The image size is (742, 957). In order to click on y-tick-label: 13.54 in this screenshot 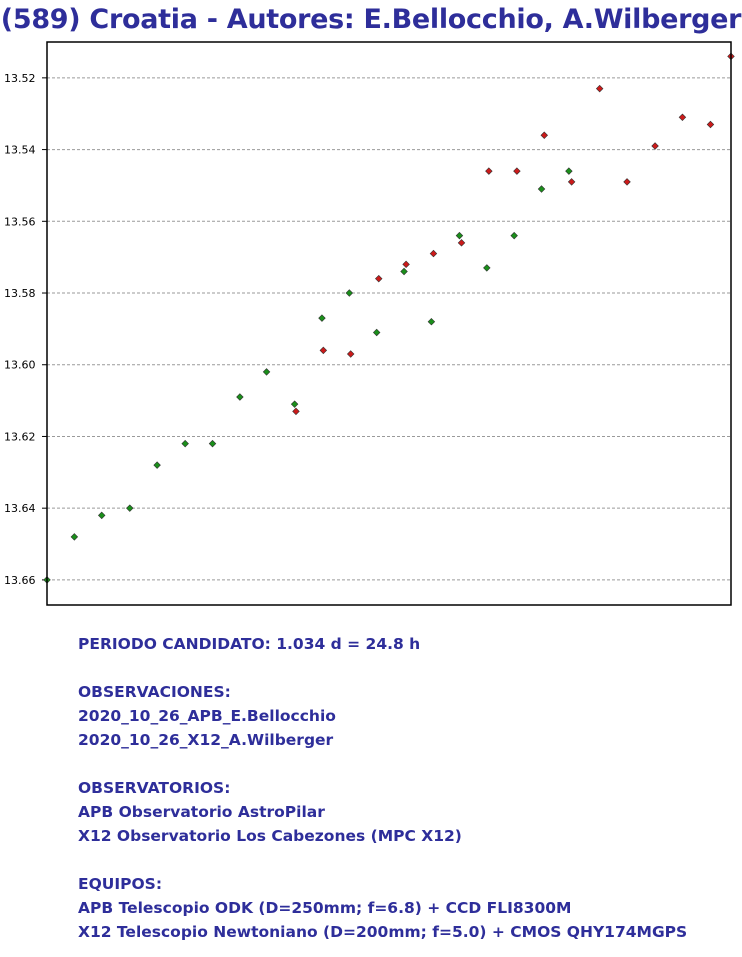, I will do `click(20, 150)`.